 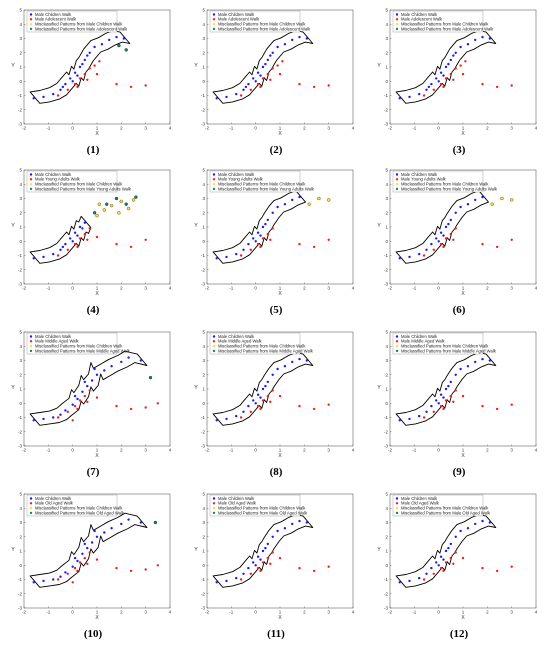 I want to click on legend-entry: Male Middle Aged Walk, so click(x=240, y=341).